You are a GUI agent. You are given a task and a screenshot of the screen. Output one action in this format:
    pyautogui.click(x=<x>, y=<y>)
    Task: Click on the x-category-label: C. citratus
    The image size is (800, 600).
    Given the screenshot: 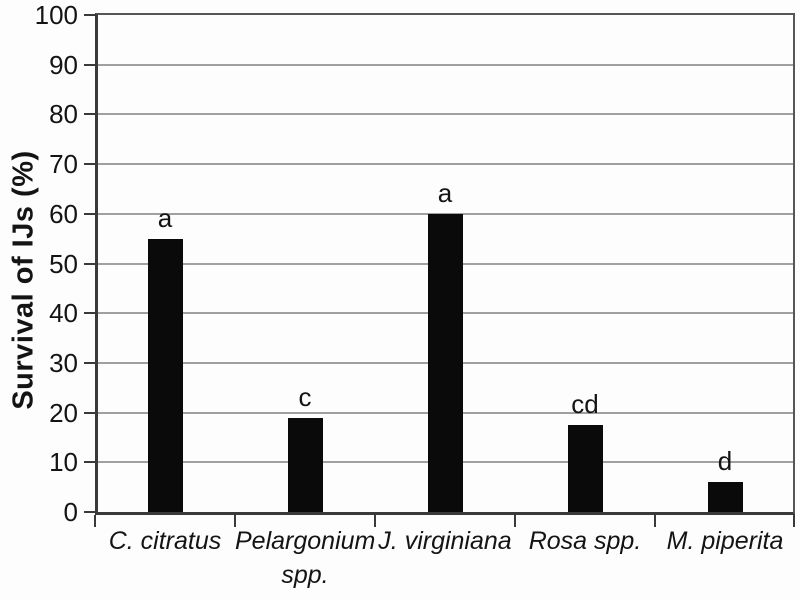 What is the action you would take?
    pyautogui.click(x=165, y=541)
    